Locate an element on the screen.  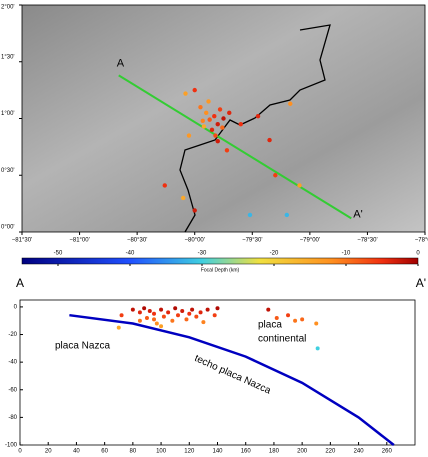
y-tick-label: -40 is located at coordinates (12, 363).